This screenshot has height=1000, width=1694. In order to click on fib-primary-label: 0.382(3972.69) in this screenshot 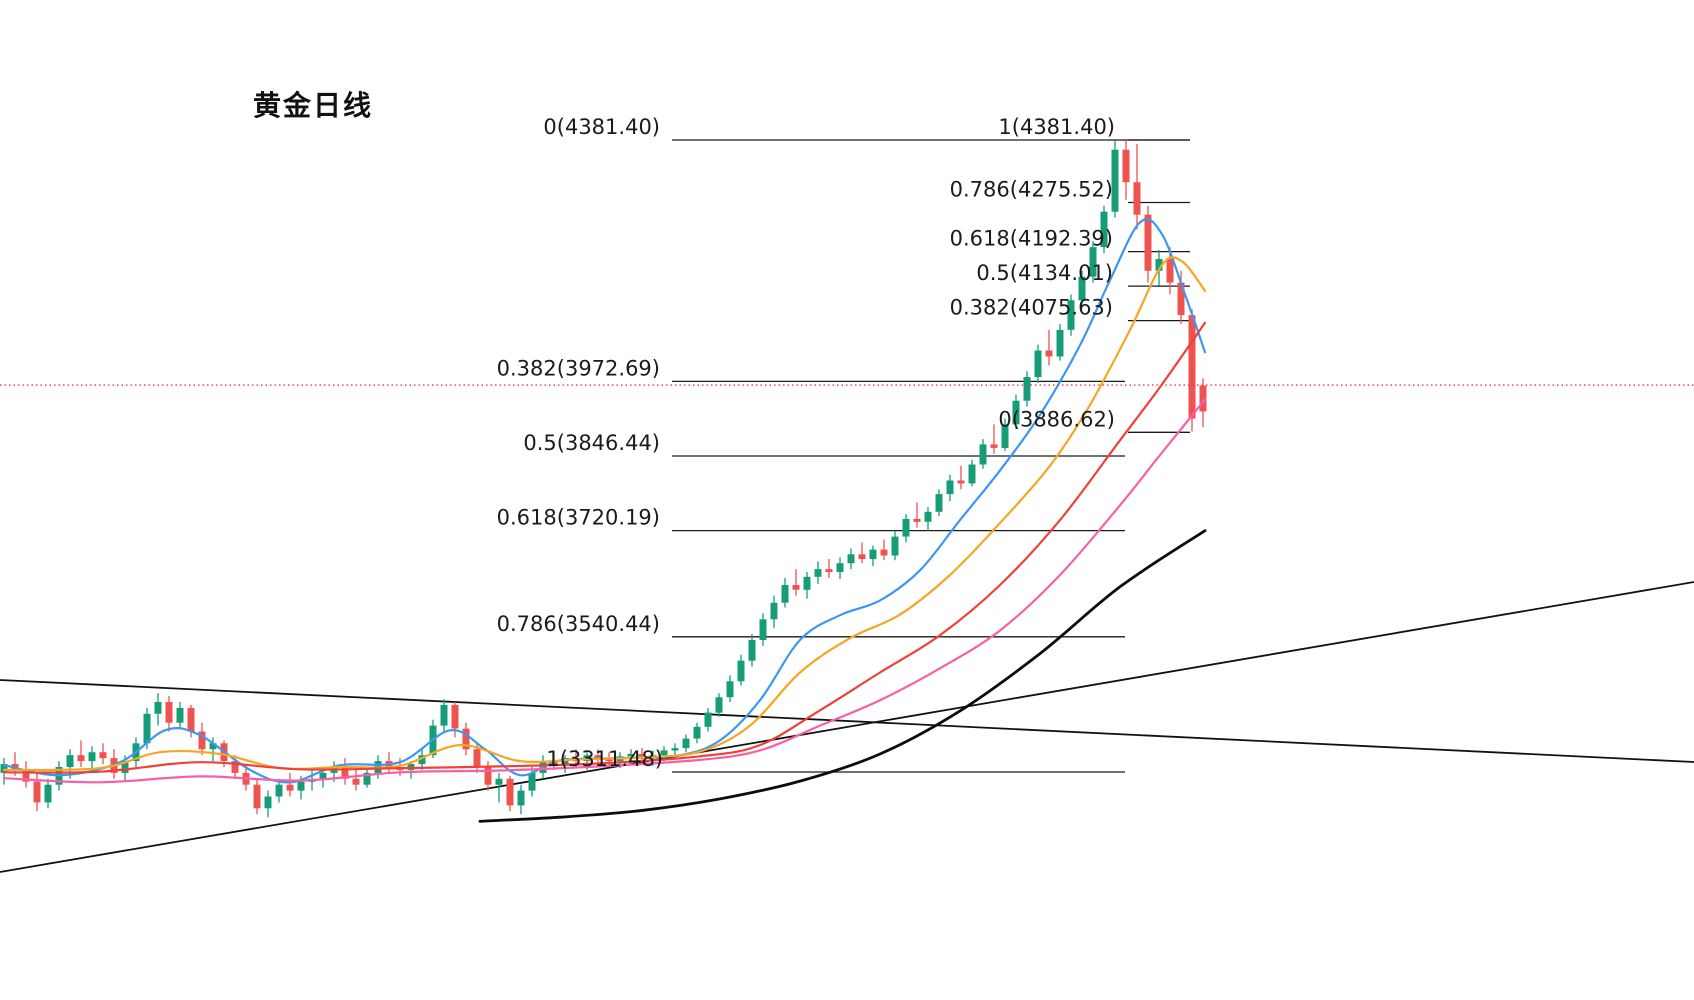, I will do `click(578, 368)`.